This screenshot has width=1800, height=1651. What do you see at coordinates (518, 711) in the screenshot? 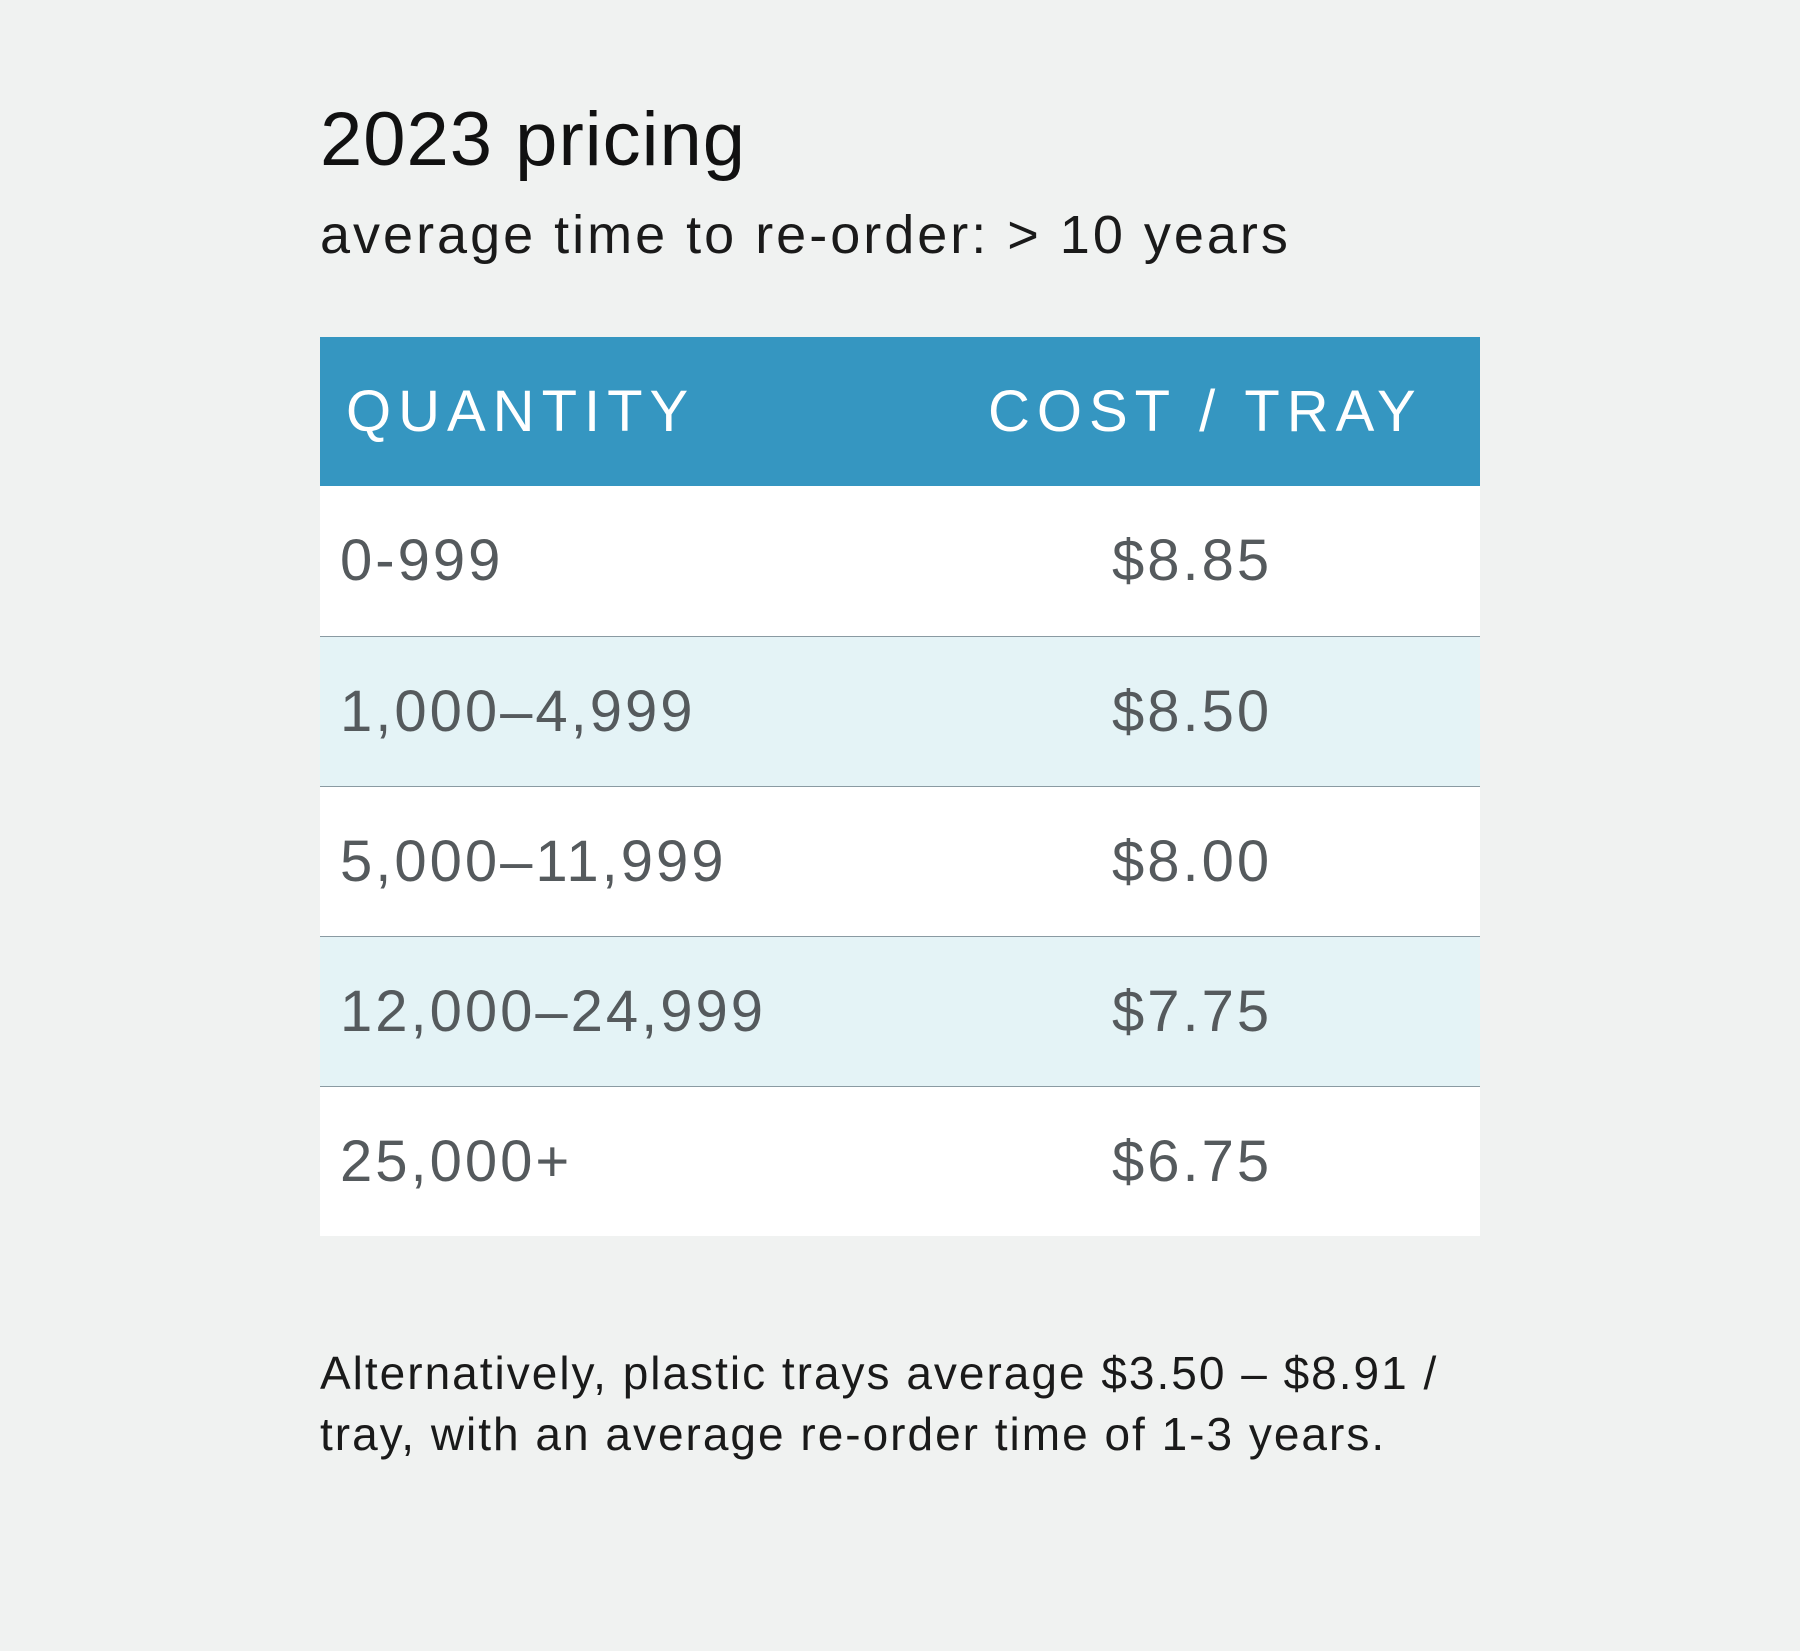
I see `quantity-cell: 1,000–4,999` at bounding box center [518, 711].